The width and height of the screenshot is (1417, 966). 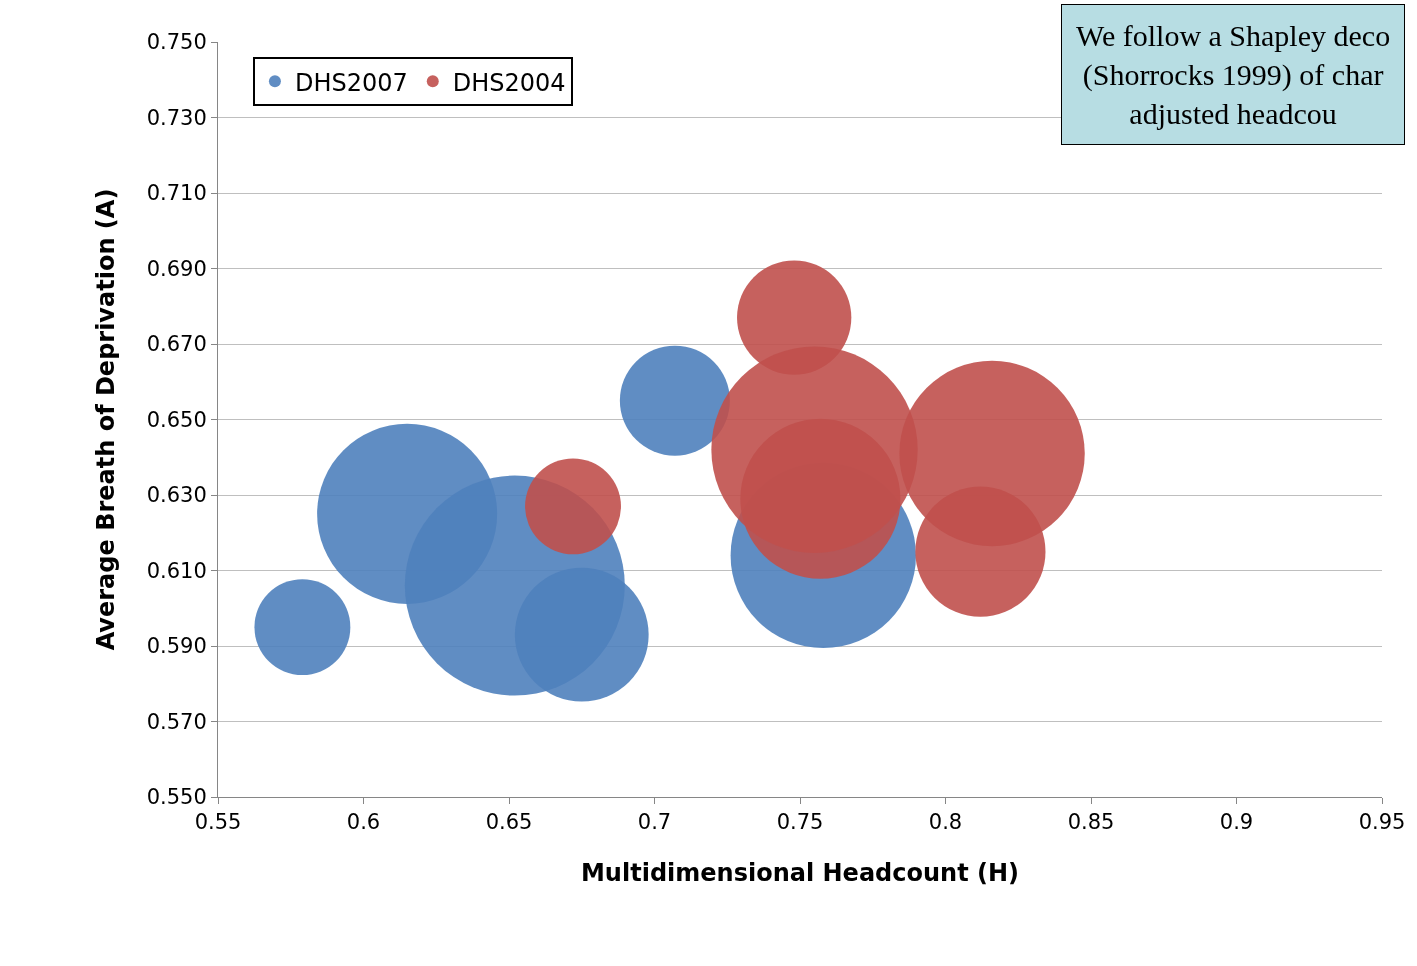 What do you see at coordinates (351, 82) in the screenshot?
I see `legend-label: DHS2007` at bounding box center [351, 82].